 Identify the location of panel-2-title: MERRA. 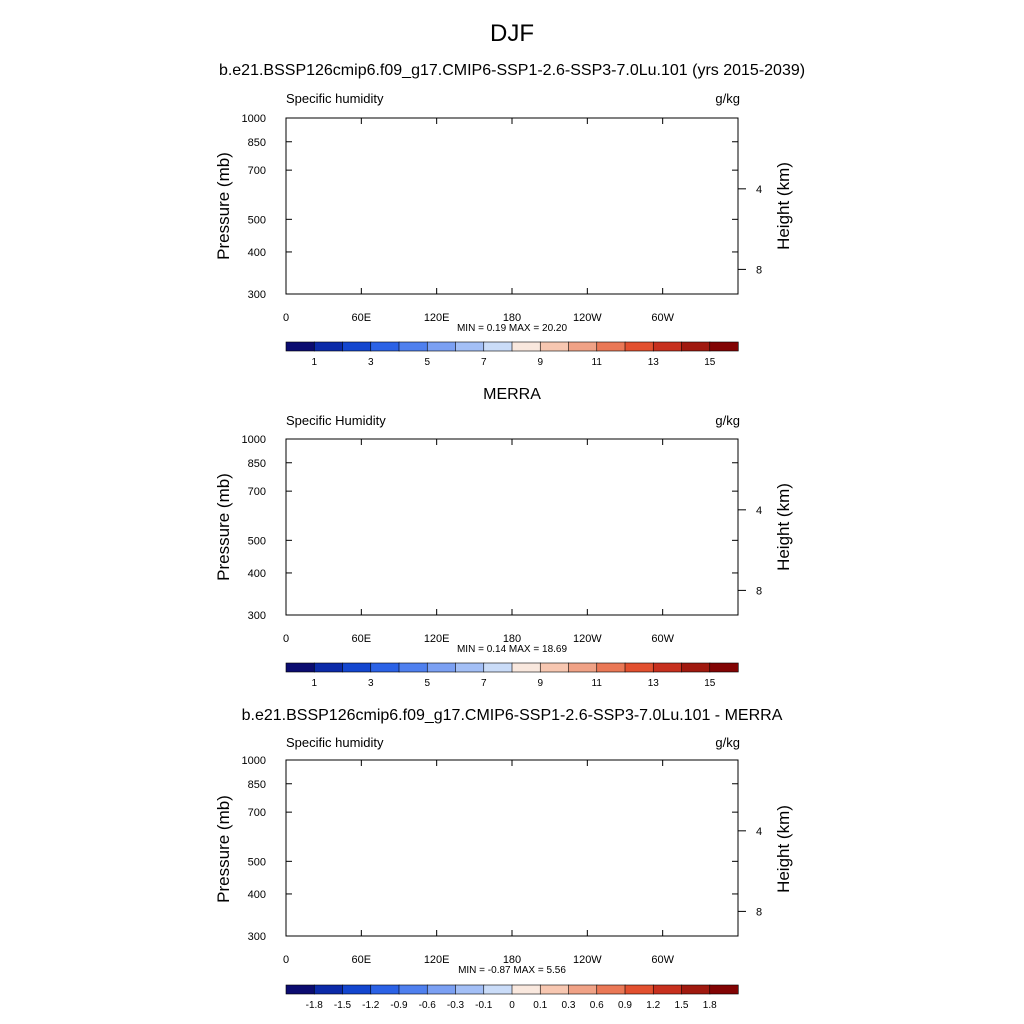
(512, 394).